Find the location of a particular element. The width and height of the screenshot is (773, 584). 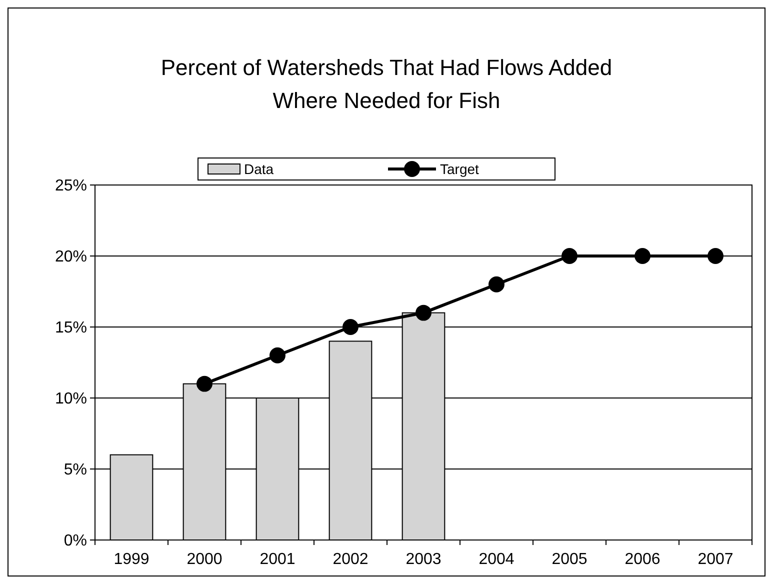

chart-title: Percent of Watersheds That Had Flows Added Where Needed for Fish is located at coordinates (386, 84).